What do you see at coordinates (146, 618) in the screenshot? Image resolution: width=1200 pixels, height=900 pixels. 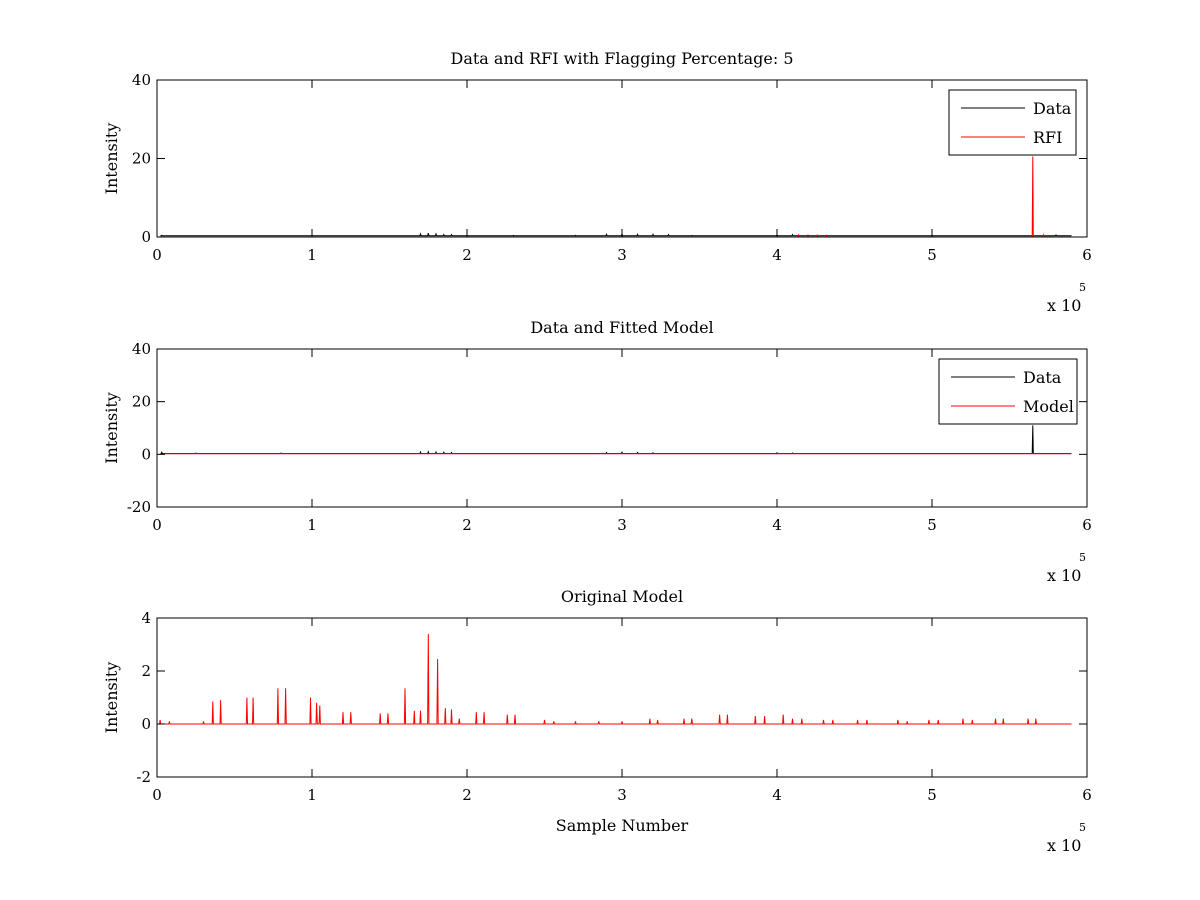 I see `y-tick-label: 4` at bounding box center [146, 618].